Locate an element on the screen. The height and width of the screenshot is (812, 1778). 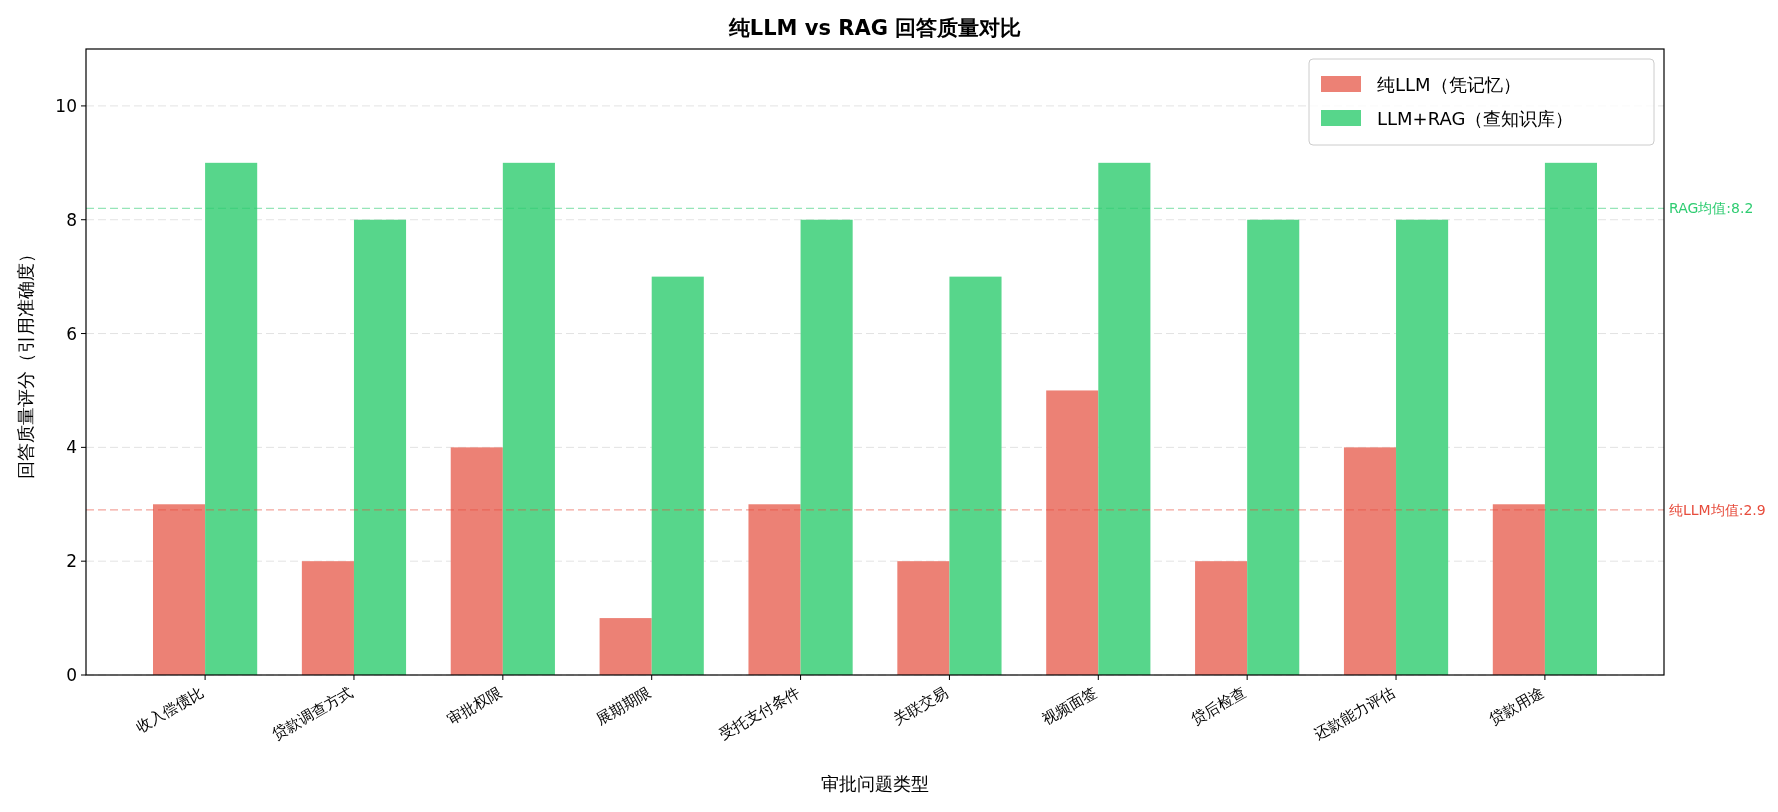
x-tick-label: 贷款调查方式 is located at coordinates (312, 713).